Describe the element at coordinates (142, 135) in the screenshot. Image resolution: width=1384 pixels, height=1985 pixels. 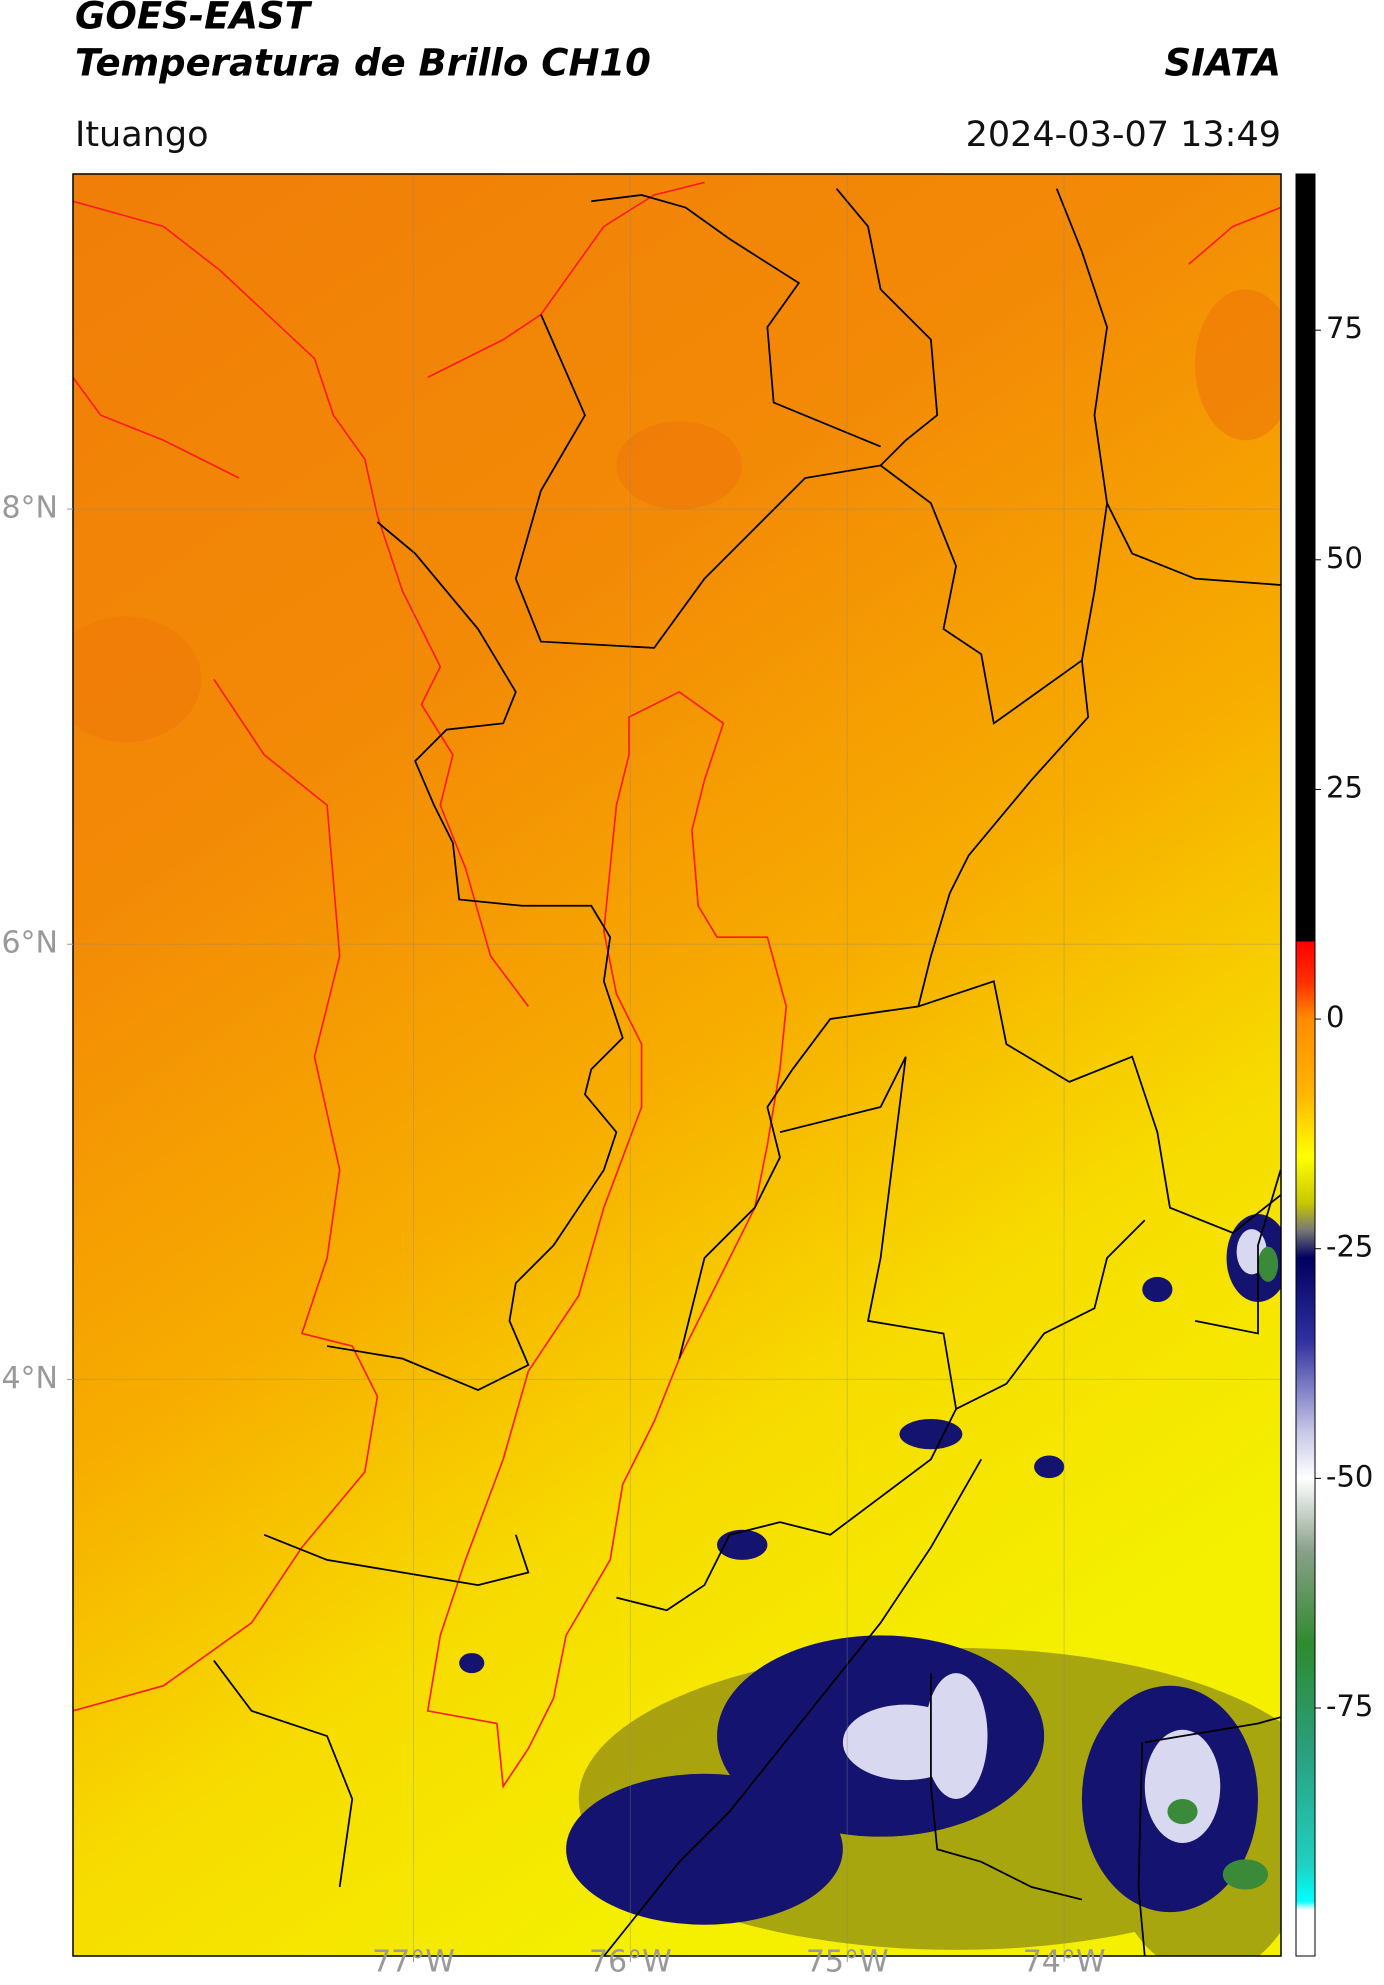
I see `location: Ituango` at that location.